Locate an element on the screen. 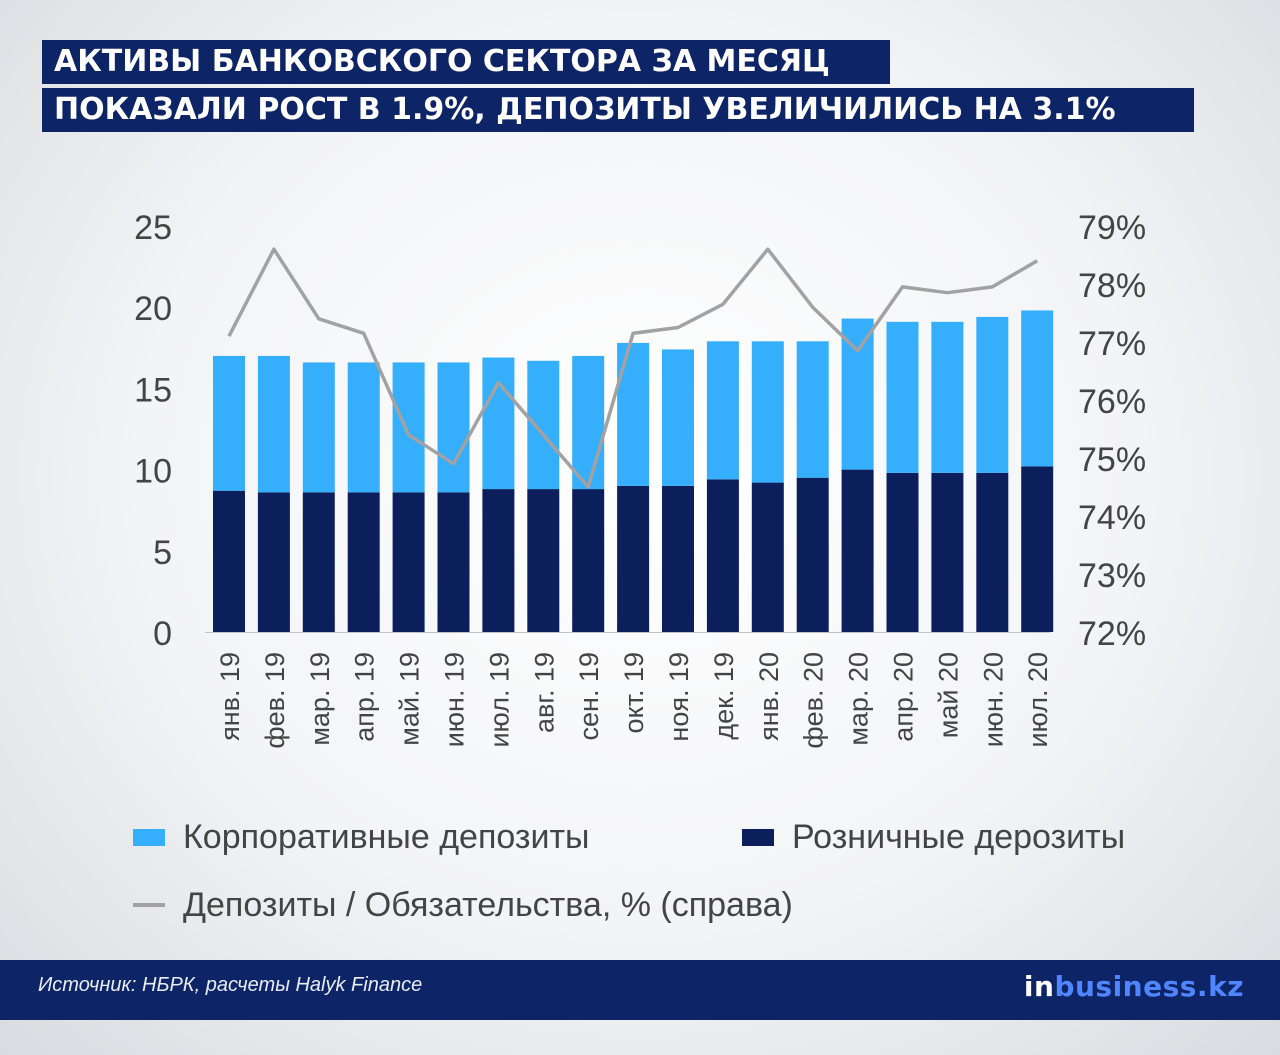  brand-rest: business.kz is located at coordinates (1149, 986).